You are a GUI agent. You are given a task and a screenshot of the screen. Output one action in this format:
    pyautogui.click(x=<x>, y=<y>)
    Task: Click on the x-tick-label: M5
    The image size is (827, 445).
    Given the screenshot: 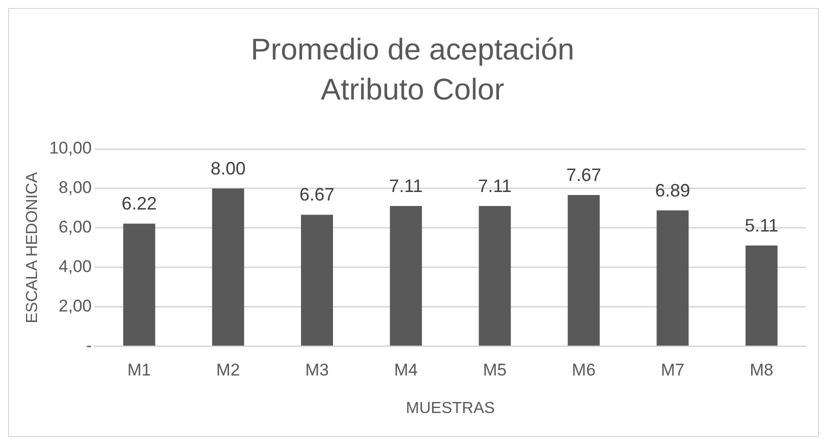 What is the action you would take?
    pyautogui.click(x=495, y=370)
    